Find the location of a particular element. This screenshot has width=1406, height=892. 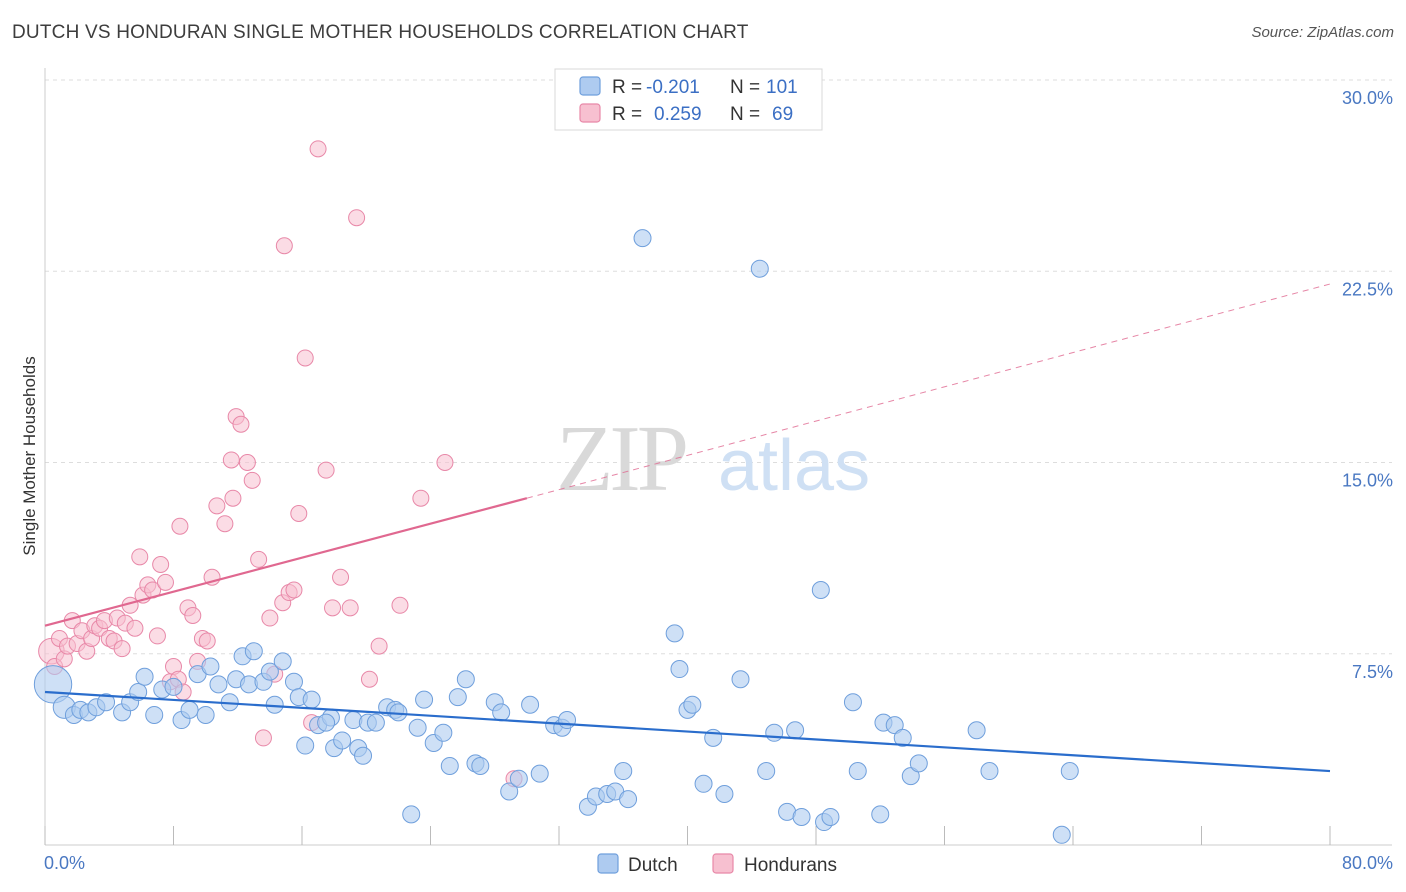

y-axis-title: Single Mother Households is located at coordinates (29, 455).